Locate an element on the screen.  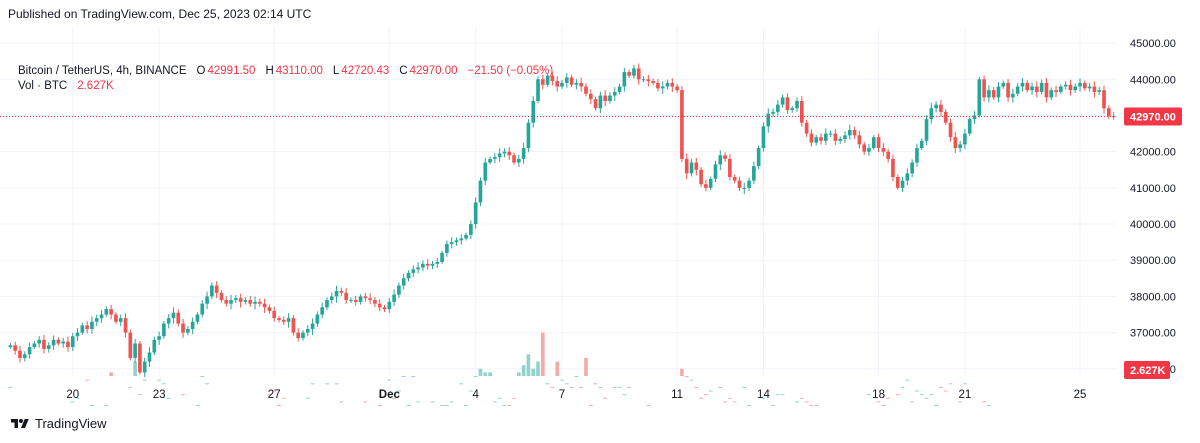
time-tick-label: 27 is located at coordinates (274, 395).